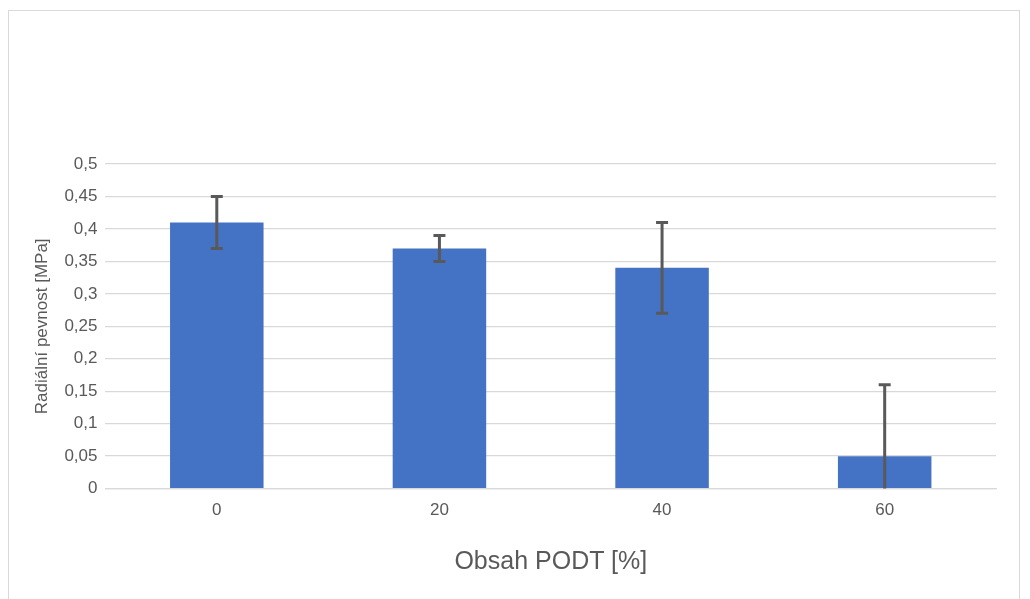 The image size is (1030, 599). I want to click on y-tick-label: 0,35, so click(81, 261).